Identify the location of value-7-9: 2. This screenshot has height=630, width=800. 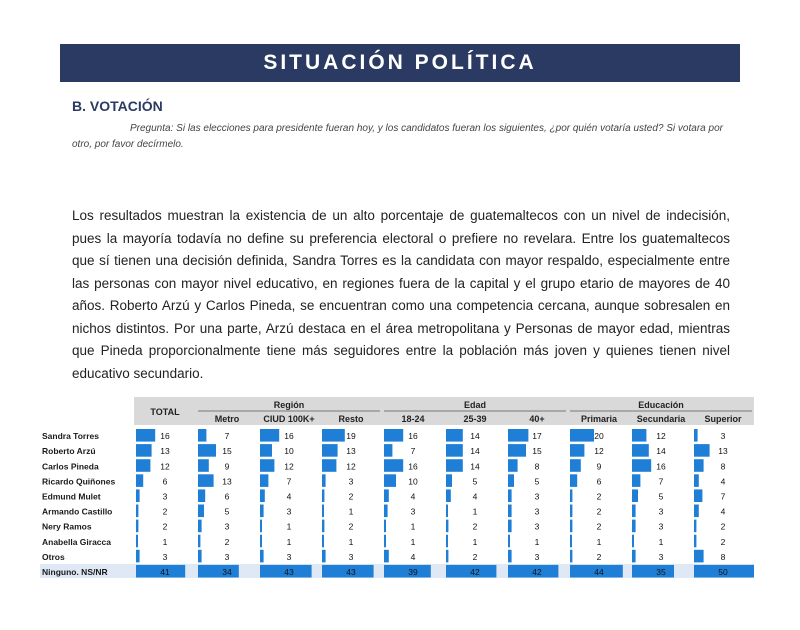
(723, 542).